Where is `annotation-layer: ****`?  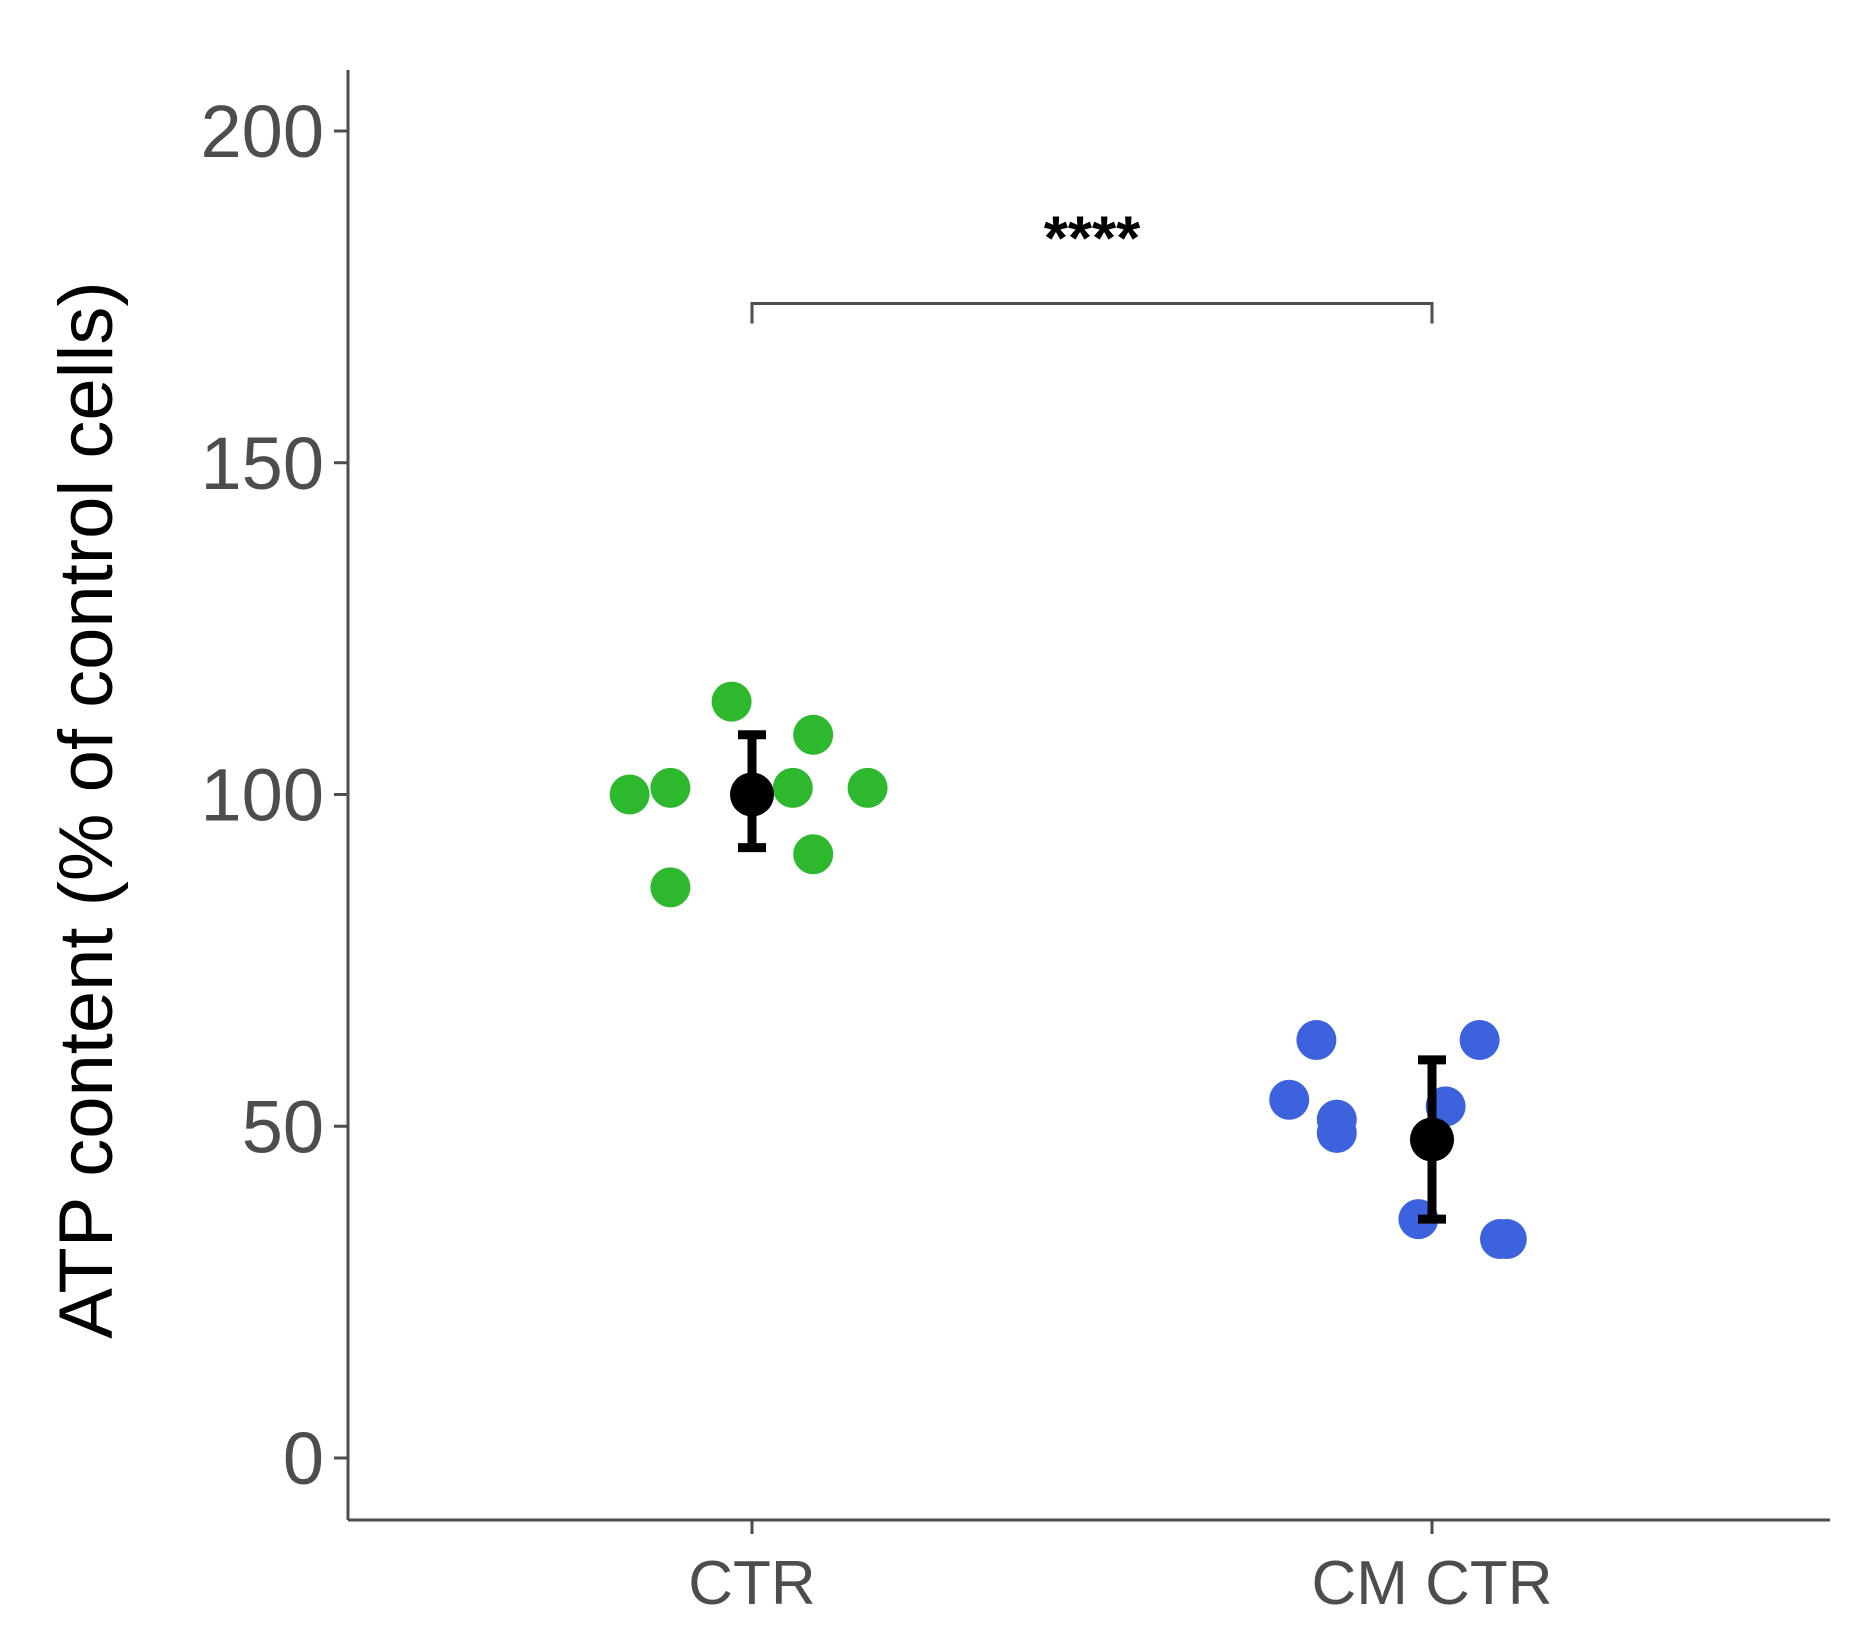 annotation-layer: **** is located at coordinates (1092, 264).